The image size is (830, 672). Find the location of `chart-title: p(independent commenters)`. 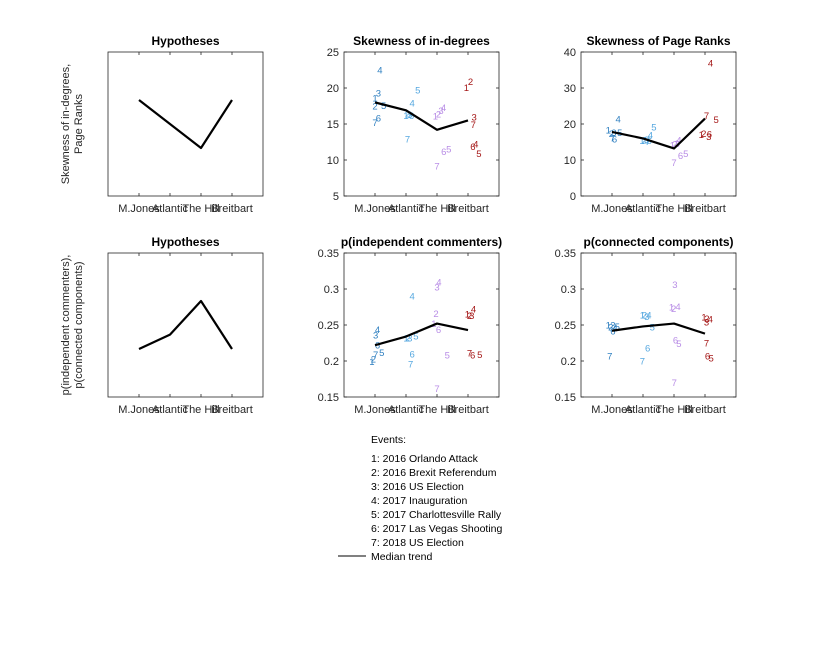

chart-title: p(independent commenters) is located at coordinates (421, 242).